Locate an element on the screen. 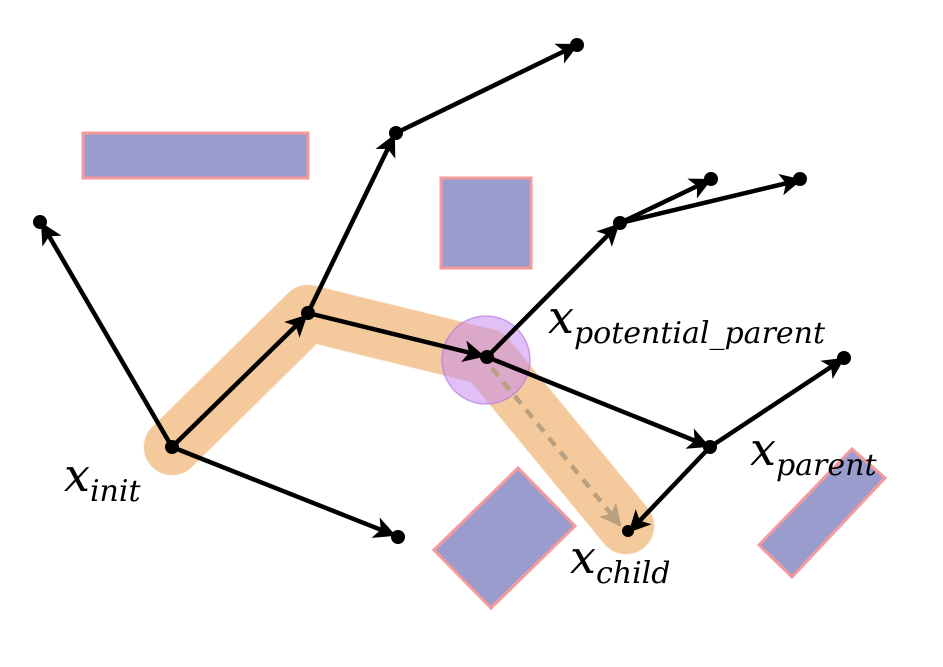  edge-n3-to-a is located at coordinates (665, 201).